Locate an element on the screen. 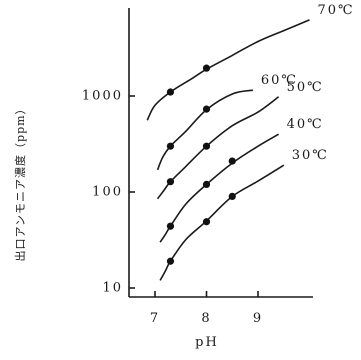  y-axis-title: 出口アンモニア濃度（ppm） is located at coordinates (20, 181).